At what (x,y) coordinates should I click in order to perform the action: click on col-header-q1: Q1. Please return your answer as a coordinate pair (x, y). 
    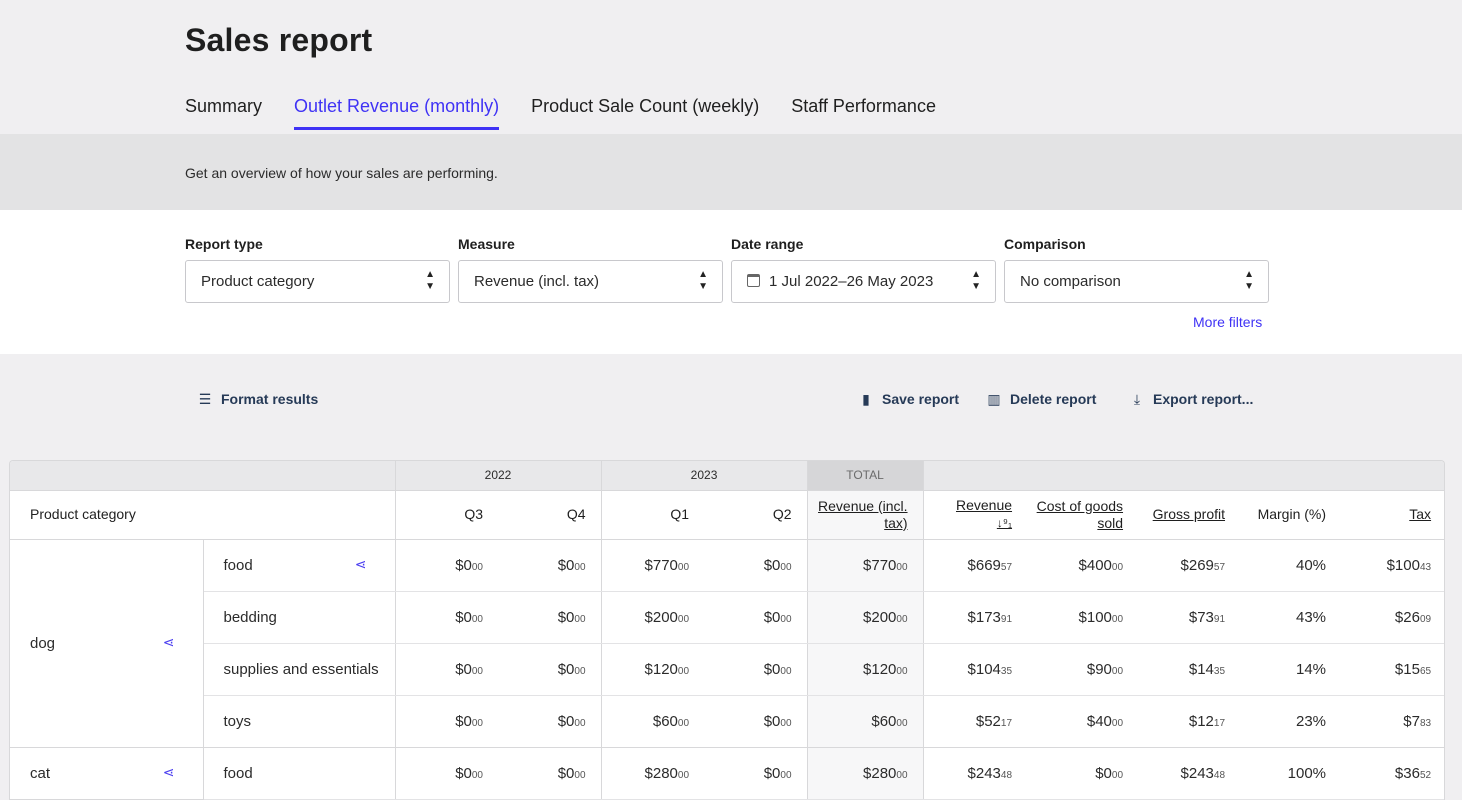
    Looking at the image, I should click on (653, 514).